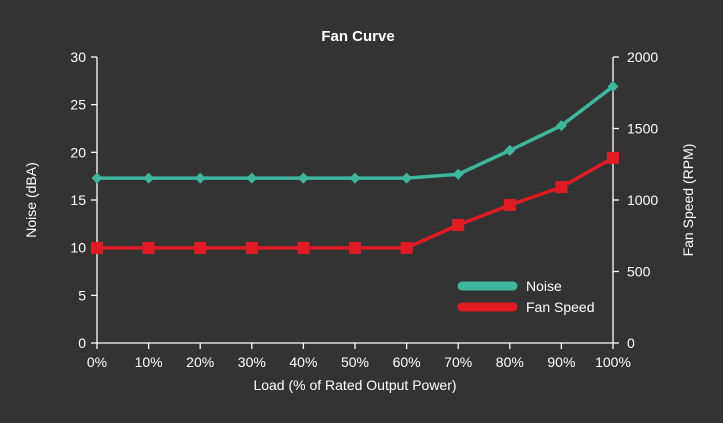 The width and height of the screenshot is (723, 423). Describe the element at coordinates (78, 248) in the screenshot. I see `left-y-tick-label: 10` at that location.